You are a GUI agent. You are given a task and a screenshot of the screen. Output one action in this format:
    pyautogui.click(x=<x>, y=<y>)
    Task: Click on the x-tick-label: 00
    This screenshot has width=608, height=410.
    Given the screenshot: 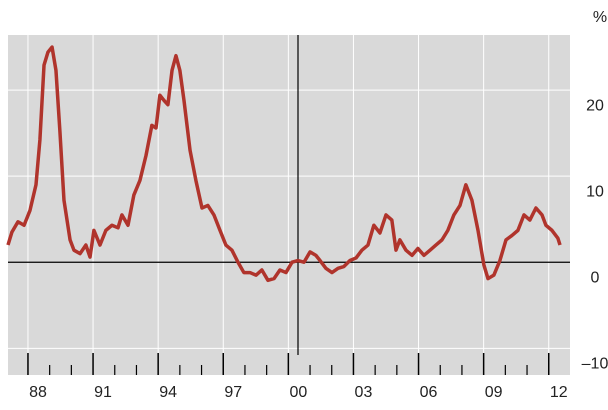 What is the action you would take?
    pyautogui.click(x=298, y=392)
    